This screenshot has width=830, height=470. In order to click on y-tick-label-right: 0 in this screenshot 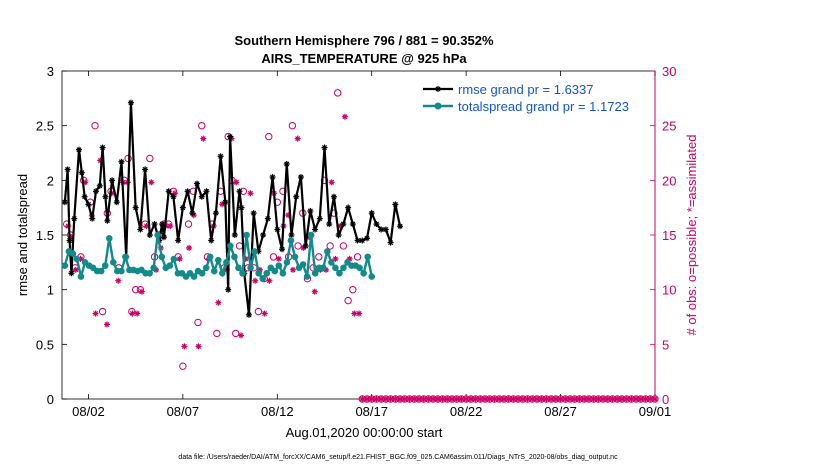, I will do `click(665, 399)`.